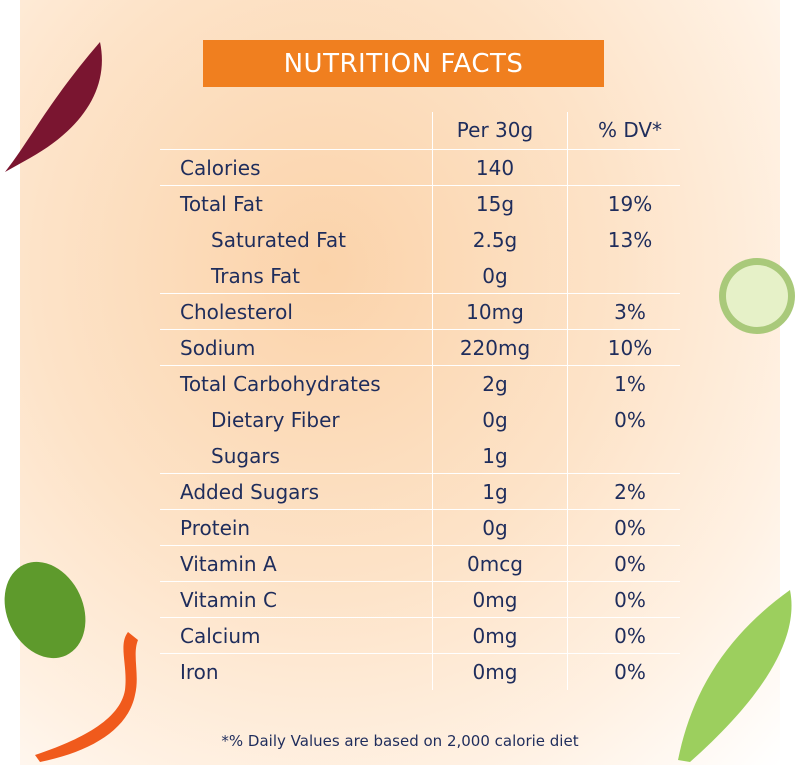  I want to click on row-label: Cholesterol, so click(236, 312).